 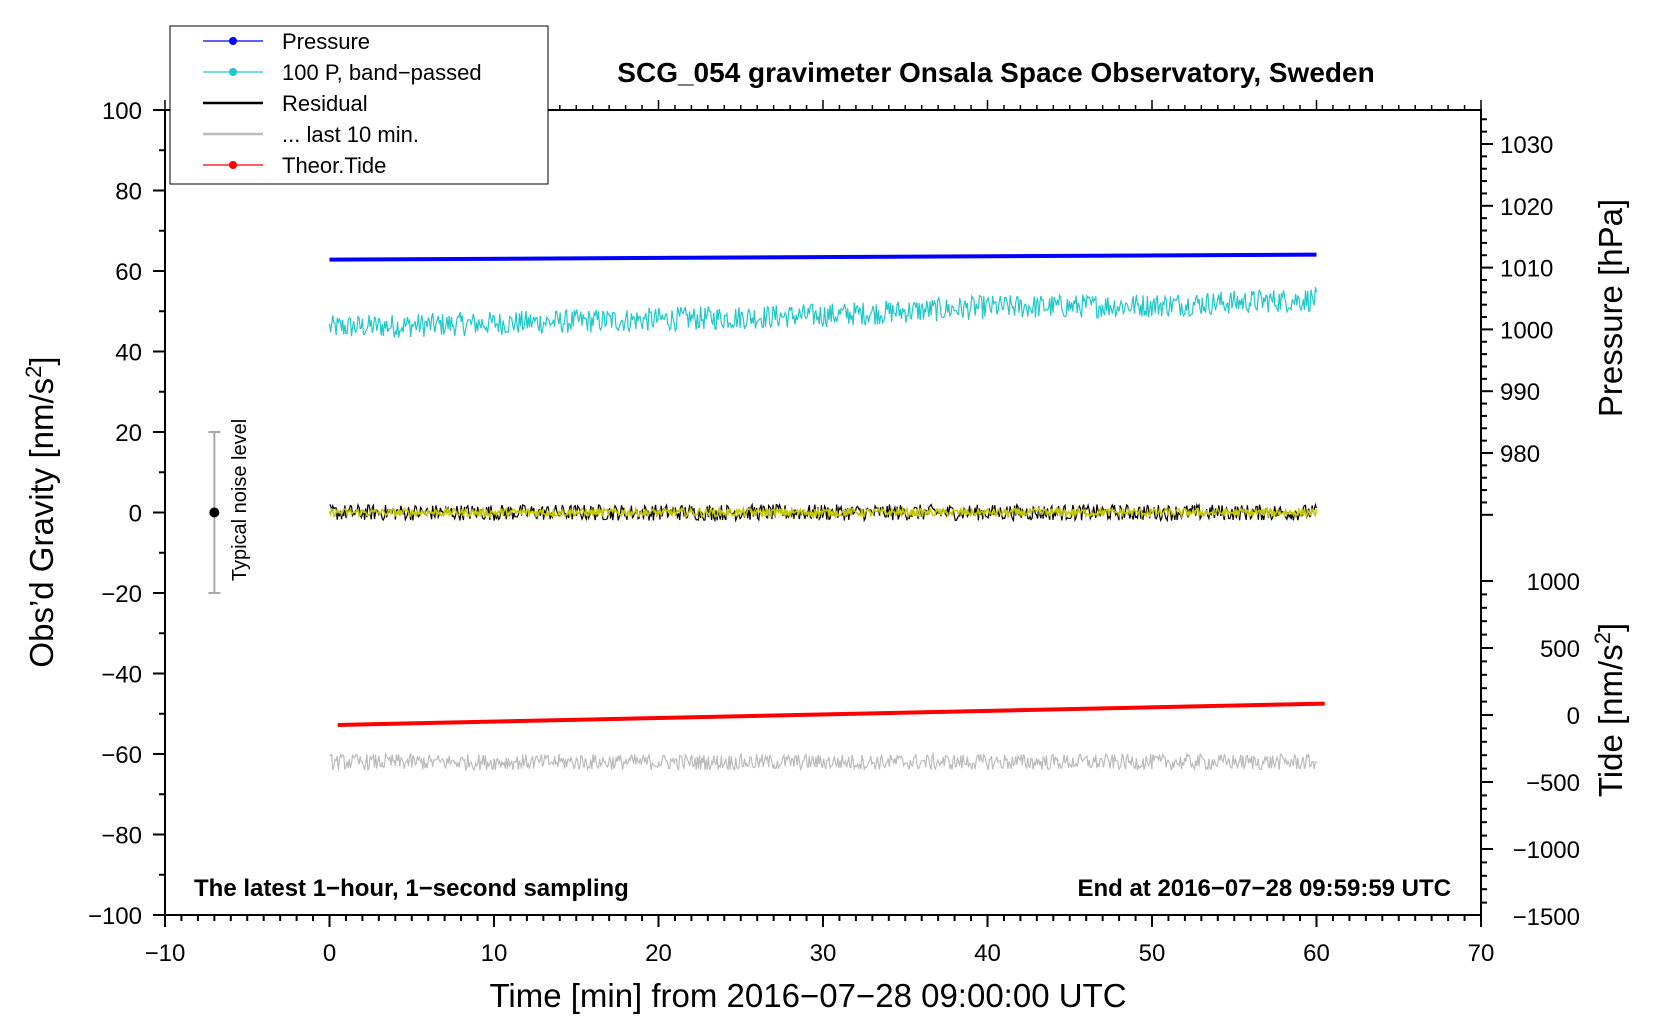 What do you see at coordinates (1481, 953) in the screenshot?
I see `x-tick-label: 70` at bounding box center [1481, 953].